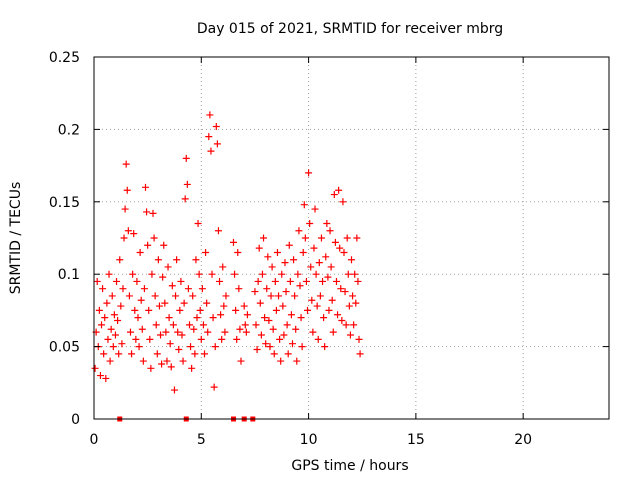 This screenshot has height=480, width=640. I want to click on y-tick-label: 0.05, so click(64, 348).